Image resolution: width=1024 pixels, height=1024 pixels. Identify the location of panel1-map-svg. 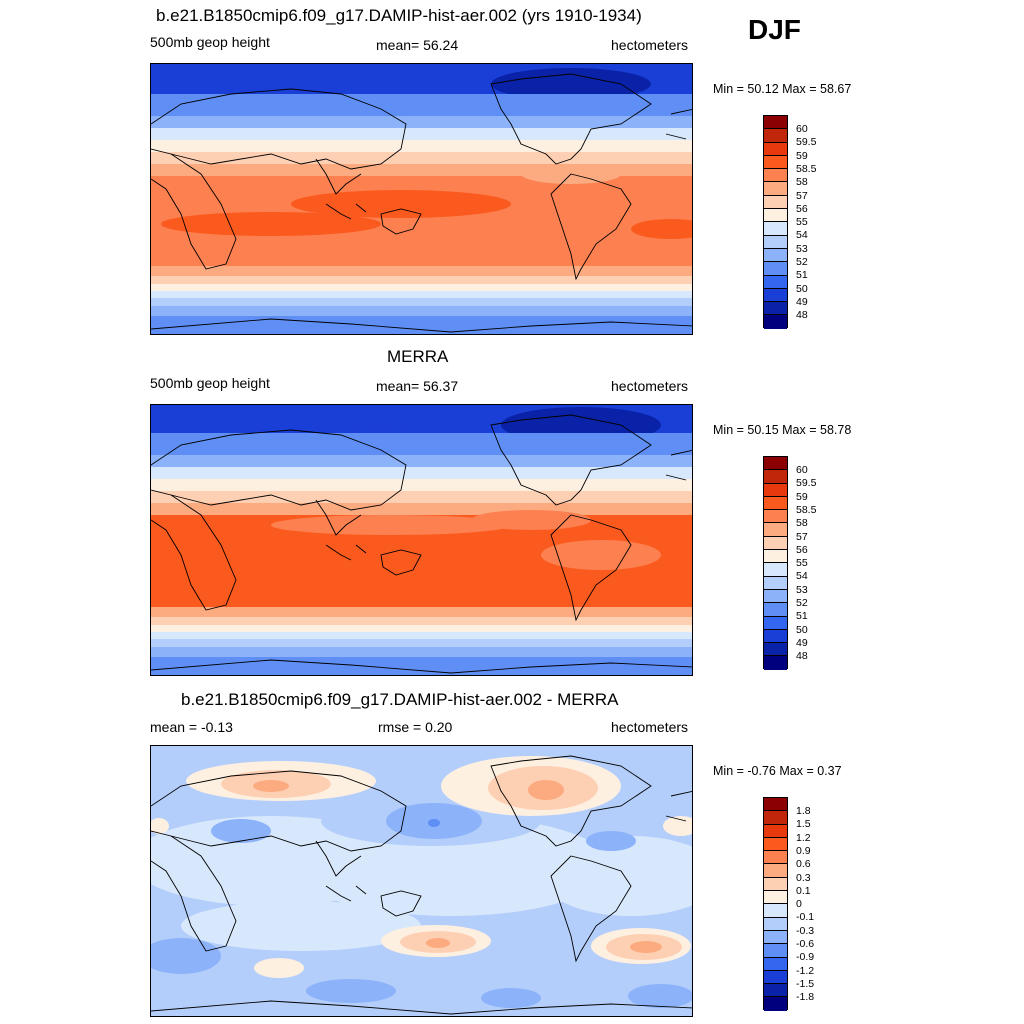
(421, 199).